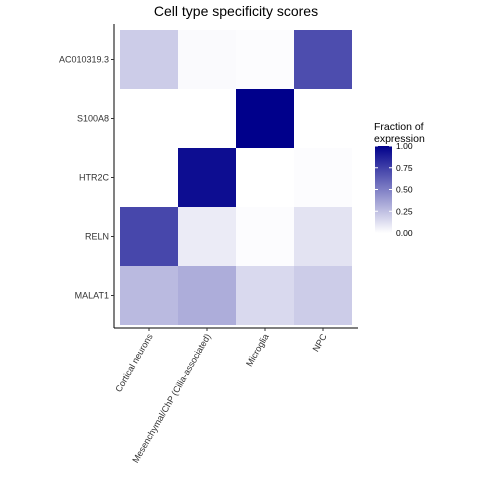  I want to click on y-tick-label: AC010319.3, so click(84, 60).